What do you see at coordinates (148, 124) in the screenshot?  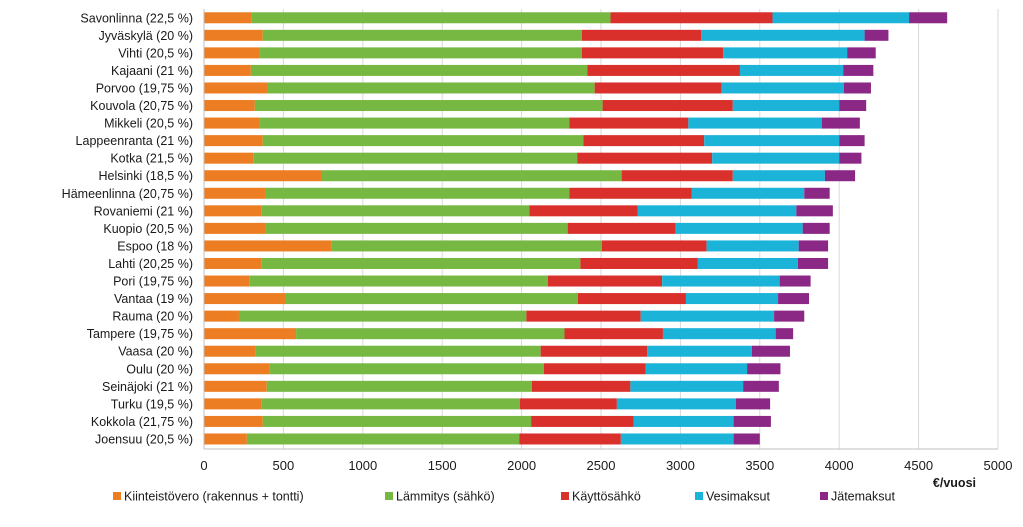 I see `category-label: Mikkeli (20,5 %)` at bounding box center [148, 124].